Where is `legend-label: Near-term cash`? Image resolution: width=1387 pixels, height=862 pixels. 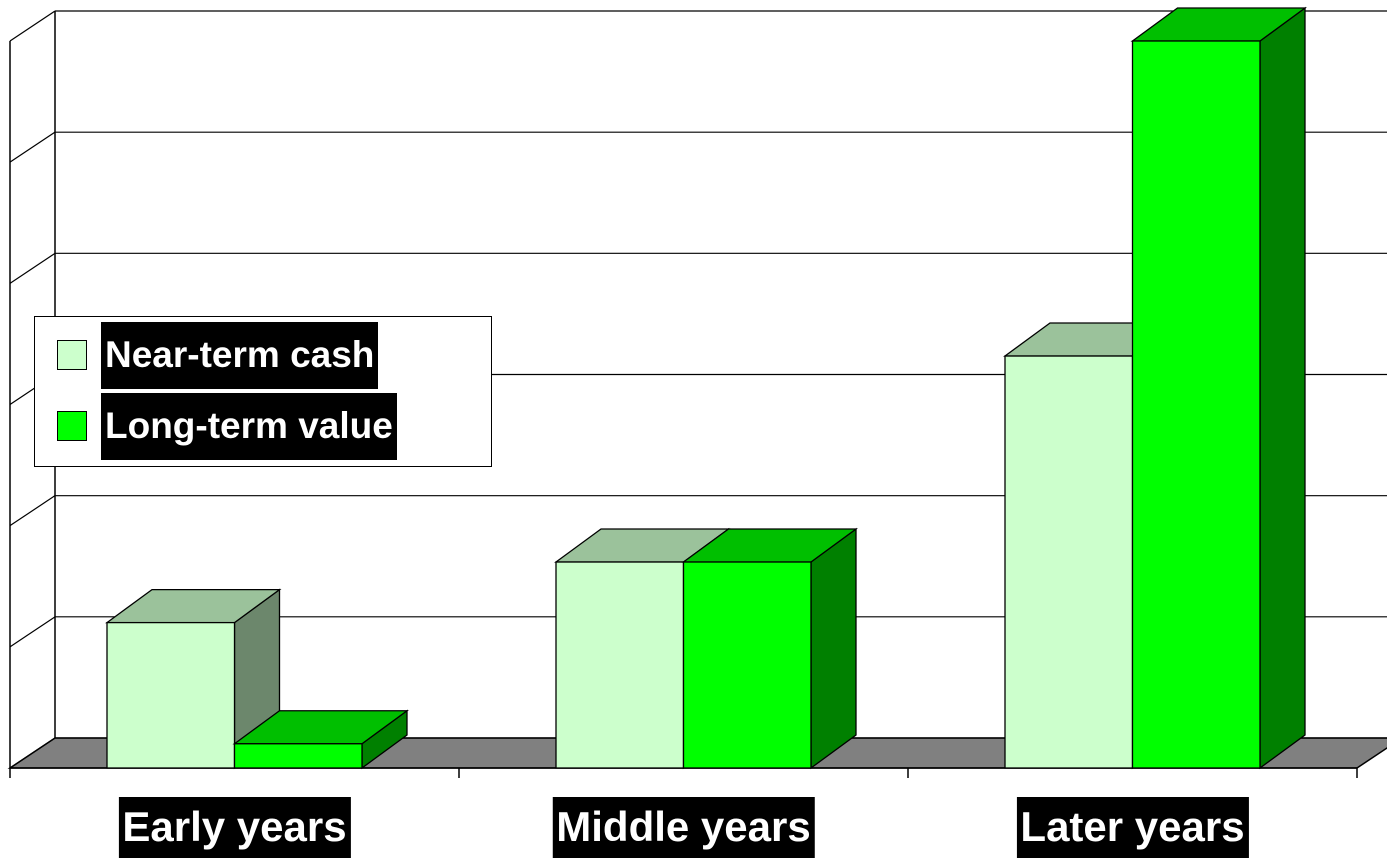
legend-label: Near-term cash is located at coordinates (240, 355).